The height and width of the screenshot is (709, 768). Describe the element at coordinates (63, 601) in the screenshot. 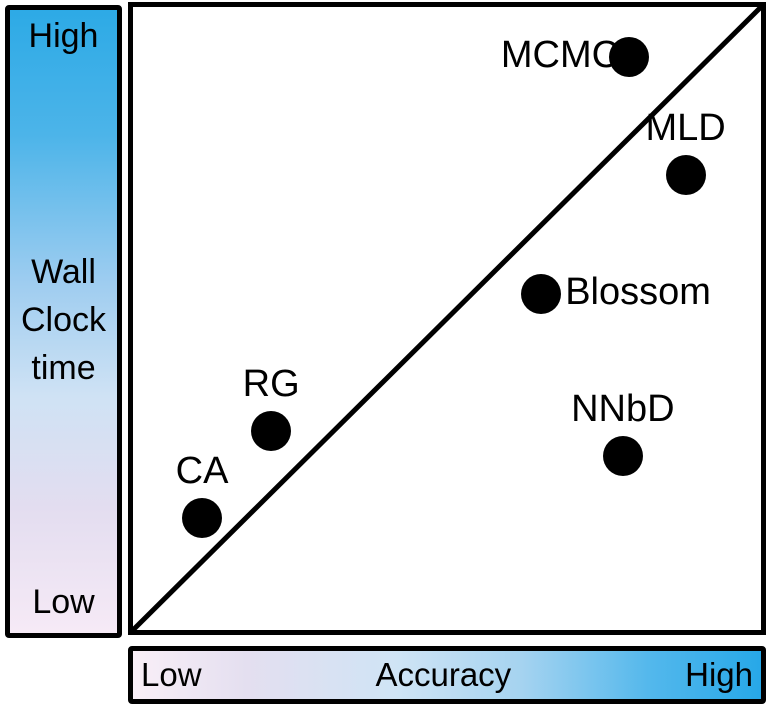

I see `y-axis-low-label: Low` at that location.